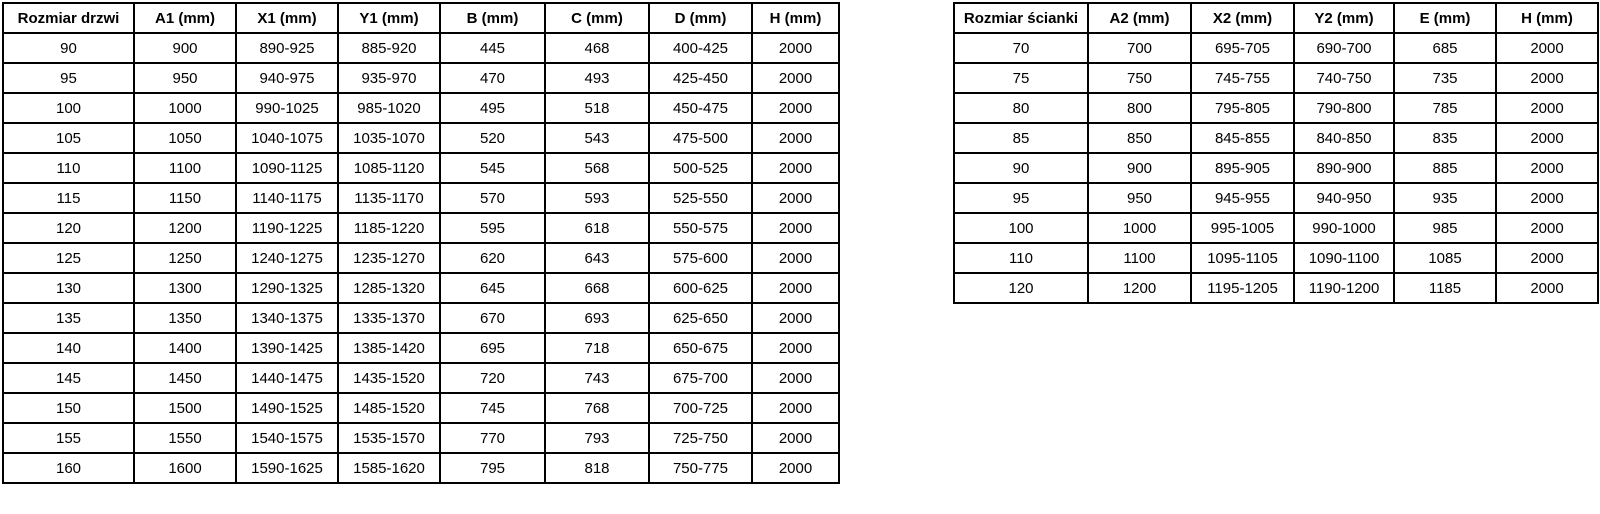 This screenshot has height=514, width=1600. What do you see at coordinates (700, 318) in the screenshot?
I see `table-cell: 625-650` at bounding box center [700, 318].